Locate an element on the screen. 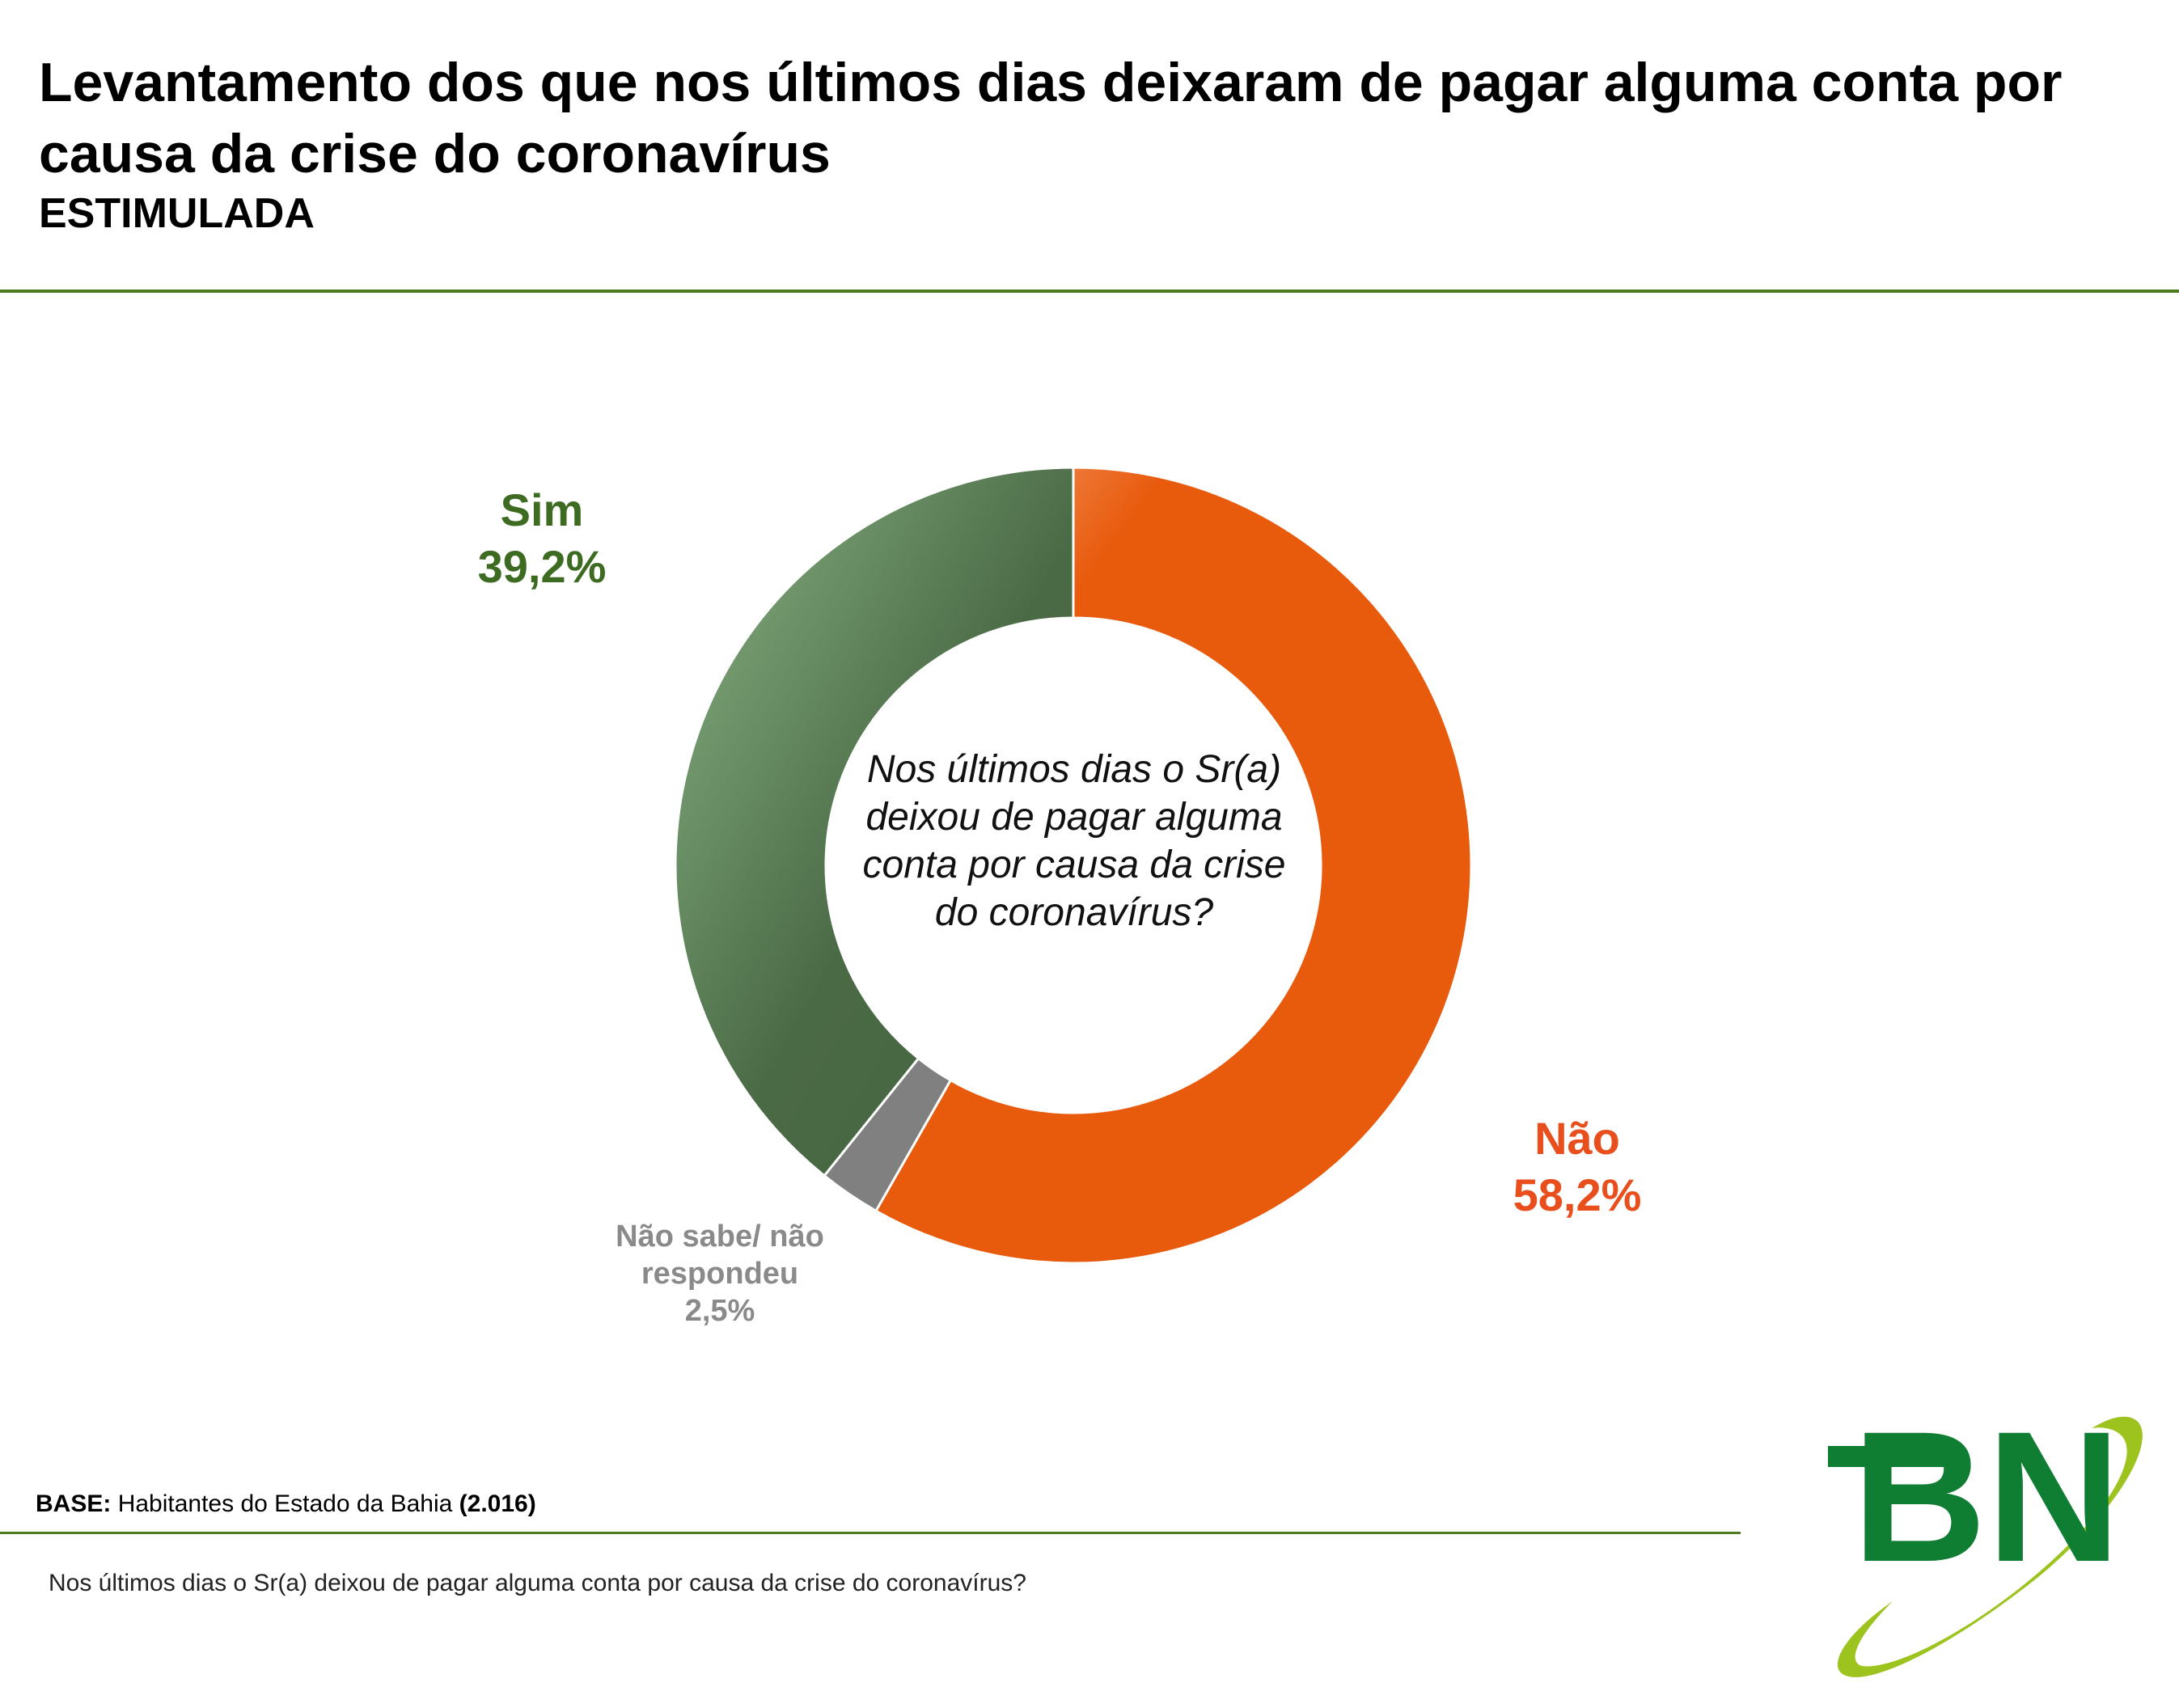 Image resolution: width=2179 pixels, height=1708 pixels. label-sim-name: Sim is located at coordinates (542, 509).